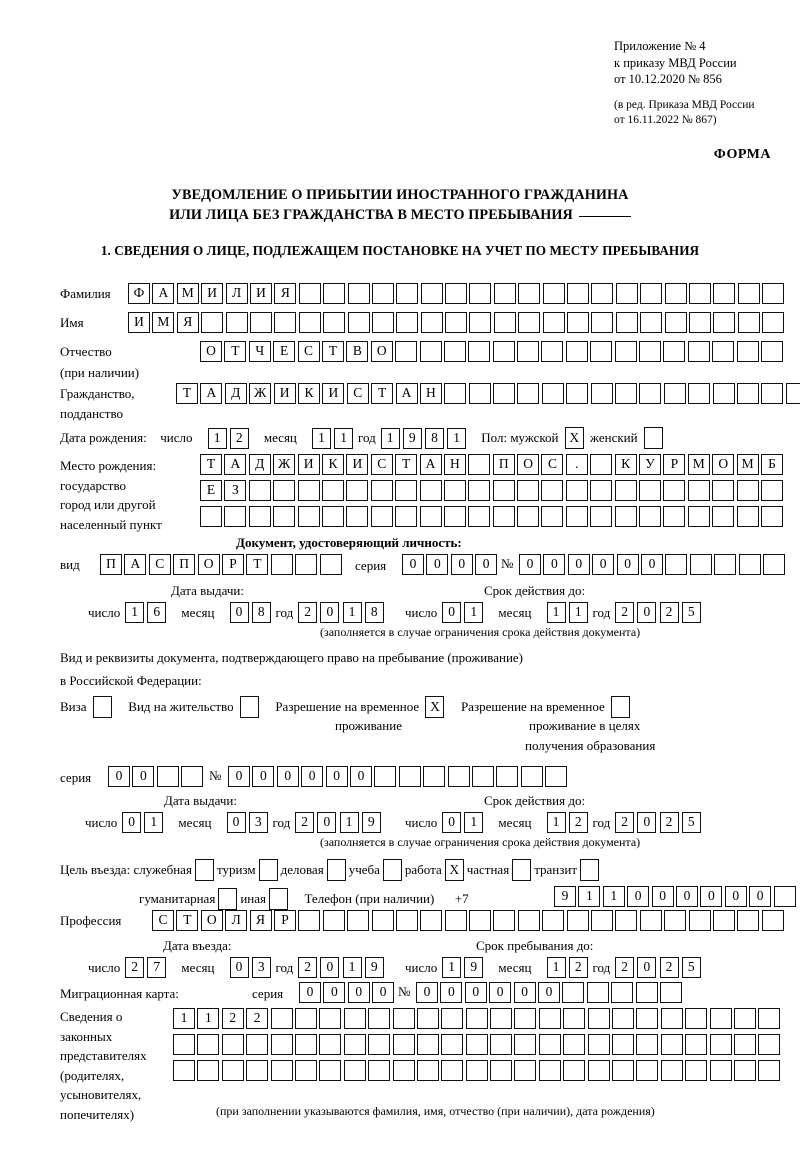 This screenshot has width=800, height=1163. What do you see at coordinates (691, 612) in the screenshot?
I see `digit-box: 5` at bounding box center [691, 612].